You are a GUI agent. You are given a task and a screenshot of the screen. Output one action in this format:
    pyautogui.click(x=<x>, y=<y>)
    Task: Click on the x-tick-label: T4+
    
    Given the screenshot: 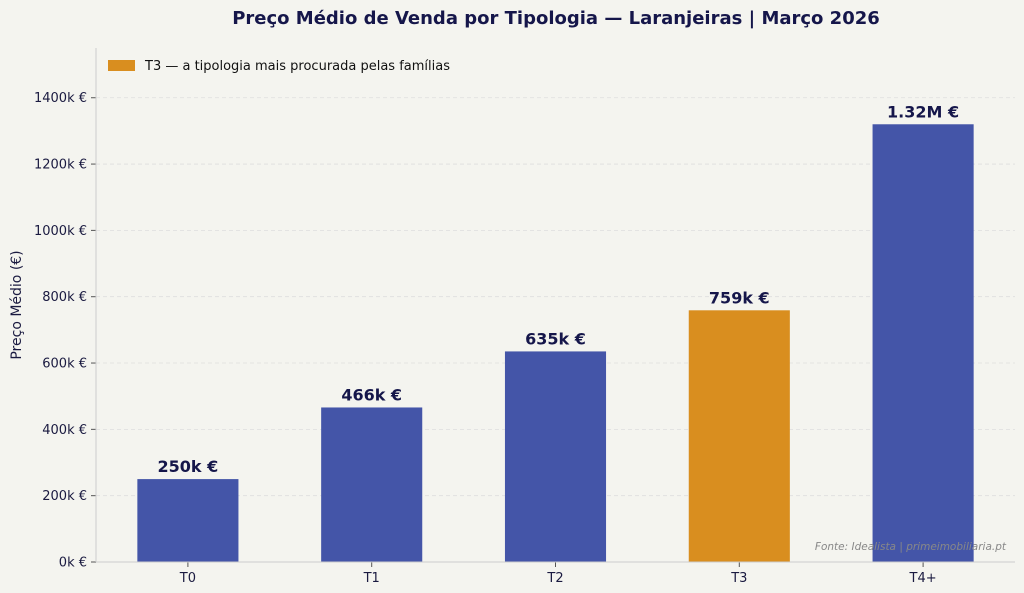 What is the action you would take?
    pyautogui.click(x=923, y=578)
    